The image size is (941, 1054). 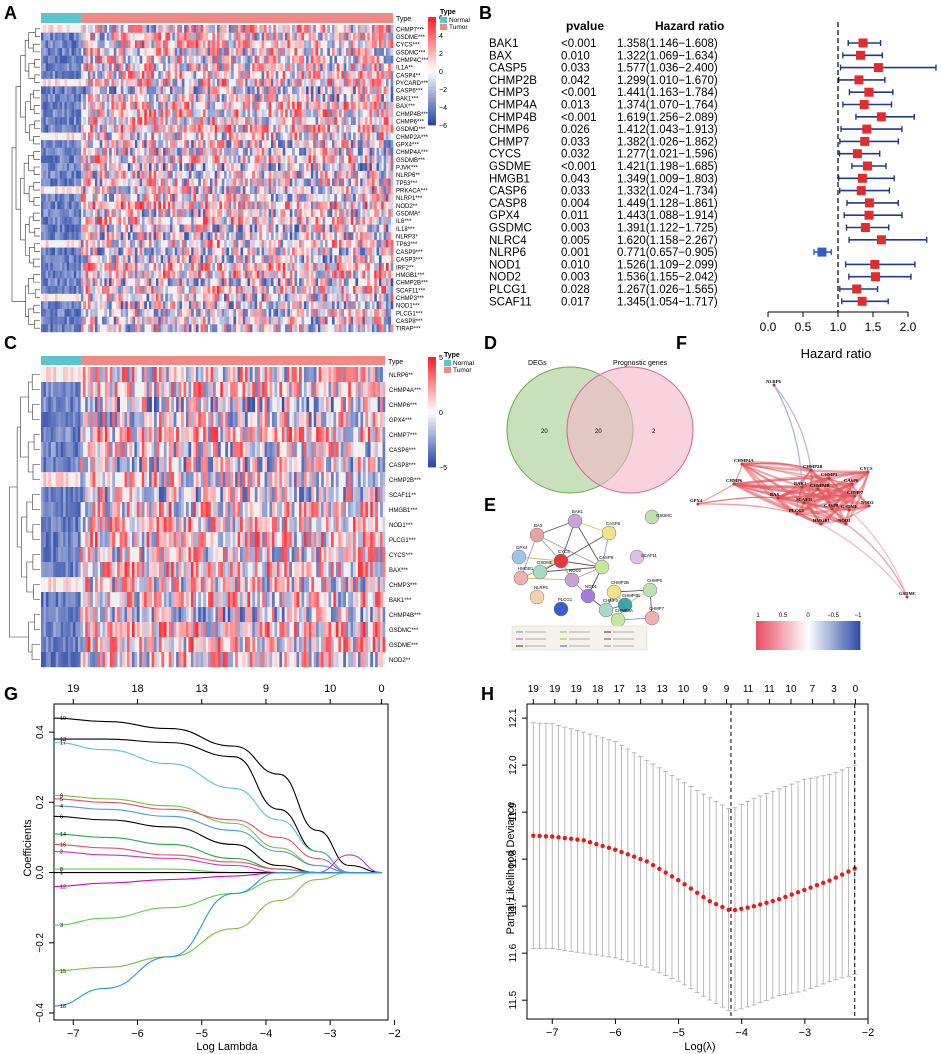 I want to click on legend-title-c: Type, so click(x=452, y=355).